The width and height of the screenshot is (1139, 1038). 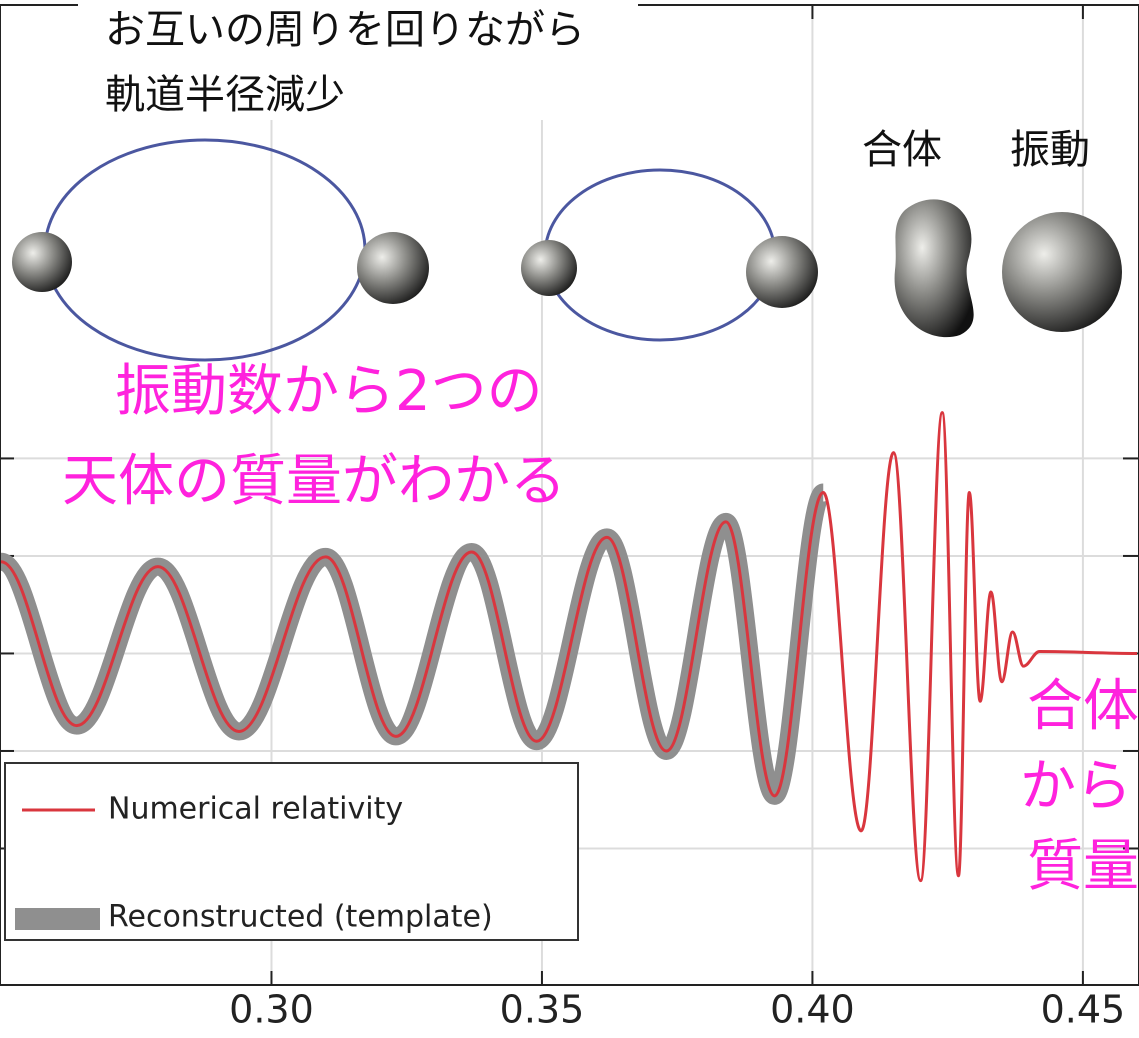 What do you see at coordinates (345, 30) in the screenshot?
I see `annotation: お互いの周りを回りながら` at bounding box center [345, 30].